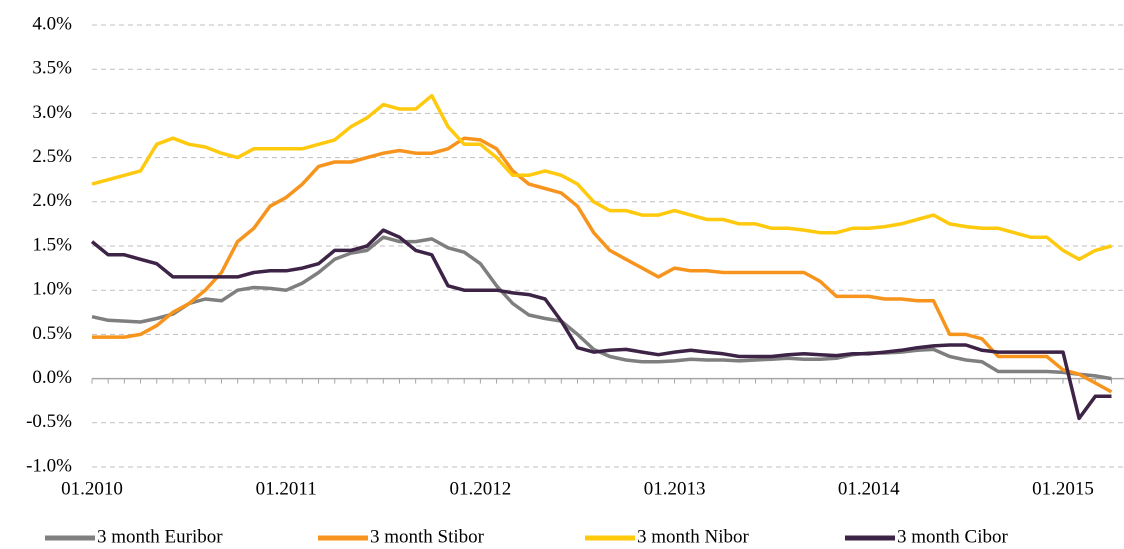 The height and width of the screenshot is (549, 1124). I want to click on y-tick-label: -0.5%, so click(49, 421).